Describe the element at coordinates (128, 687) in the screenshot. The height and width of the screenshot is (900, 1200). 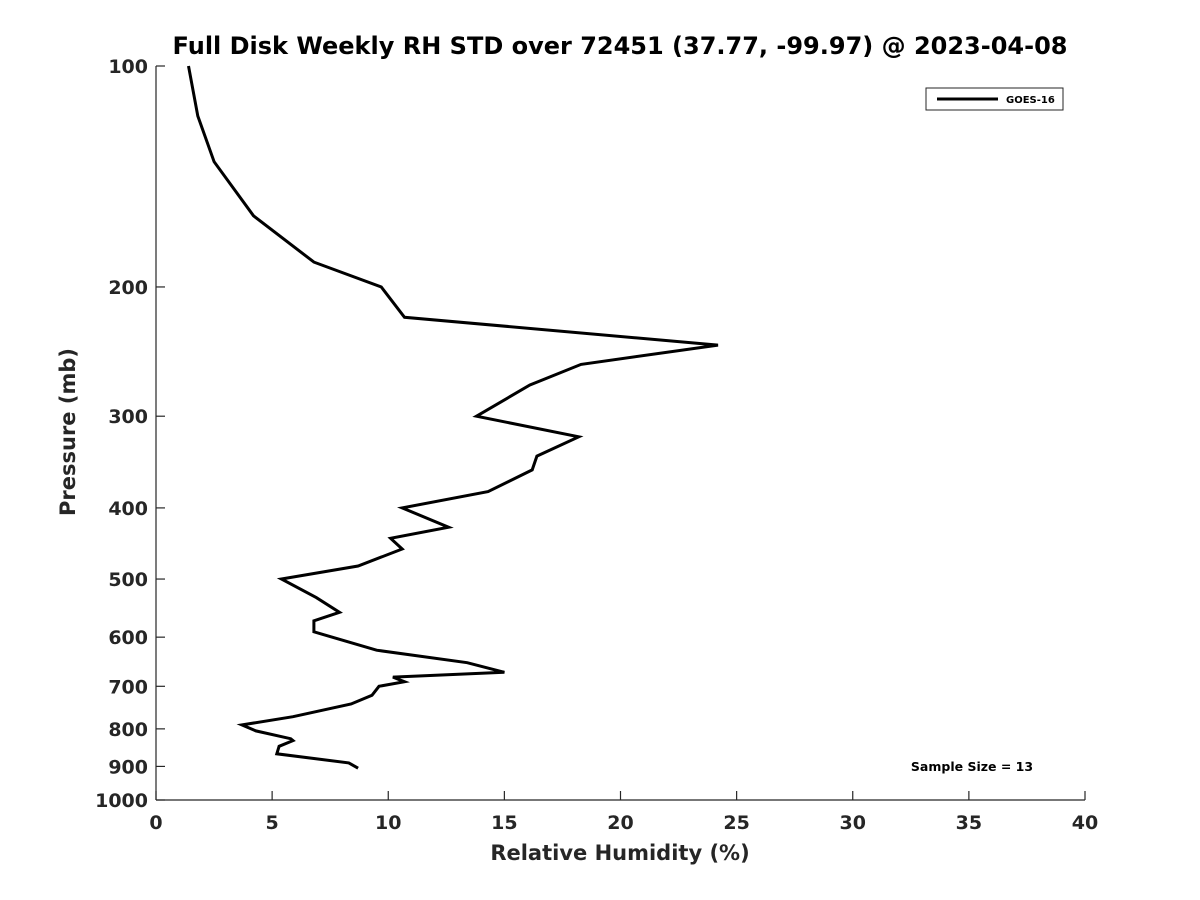
I see `y-tick-label: 700` at that location.